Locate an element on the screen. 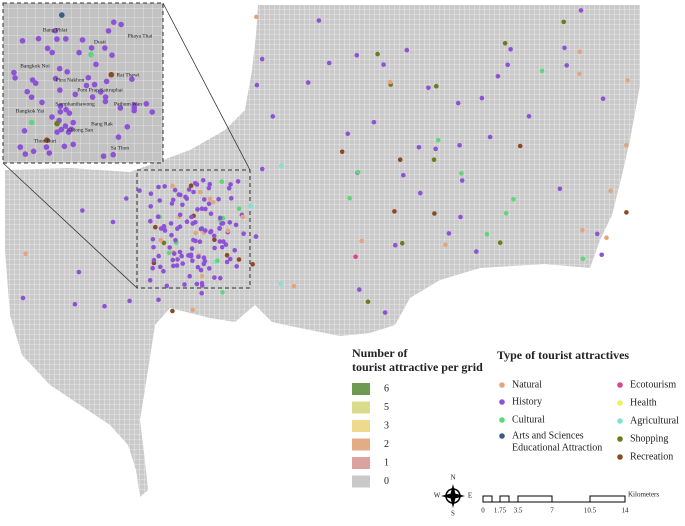 This screenshot has height=526, width=685. legend-label: History is located at coordinates (527, 401).